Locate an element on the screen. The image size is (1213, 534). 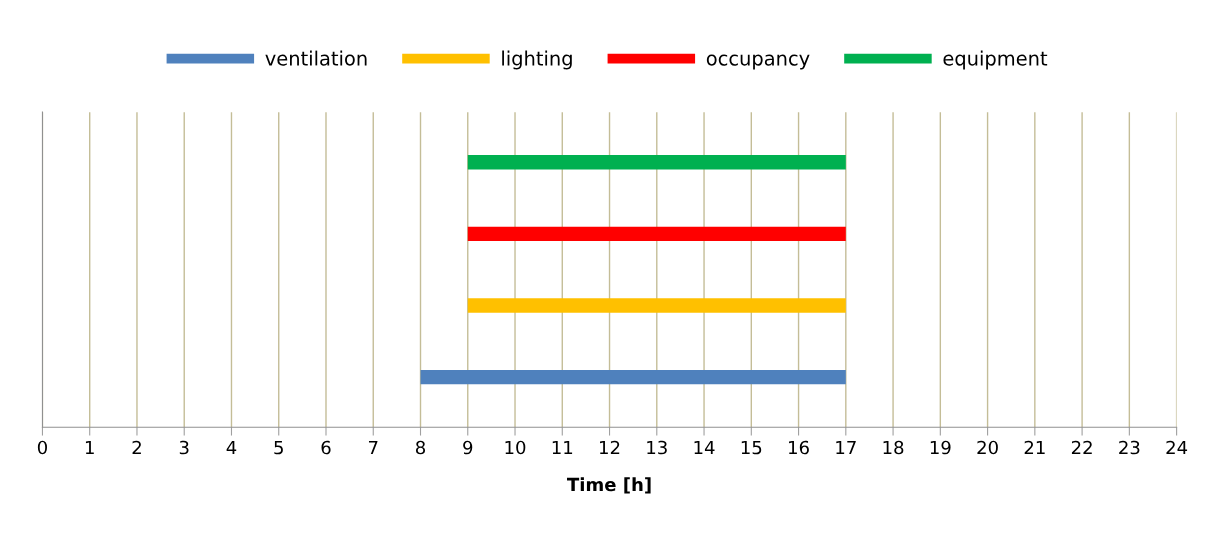
x-tick-label: 24 is located at coordinates (1177, 447).